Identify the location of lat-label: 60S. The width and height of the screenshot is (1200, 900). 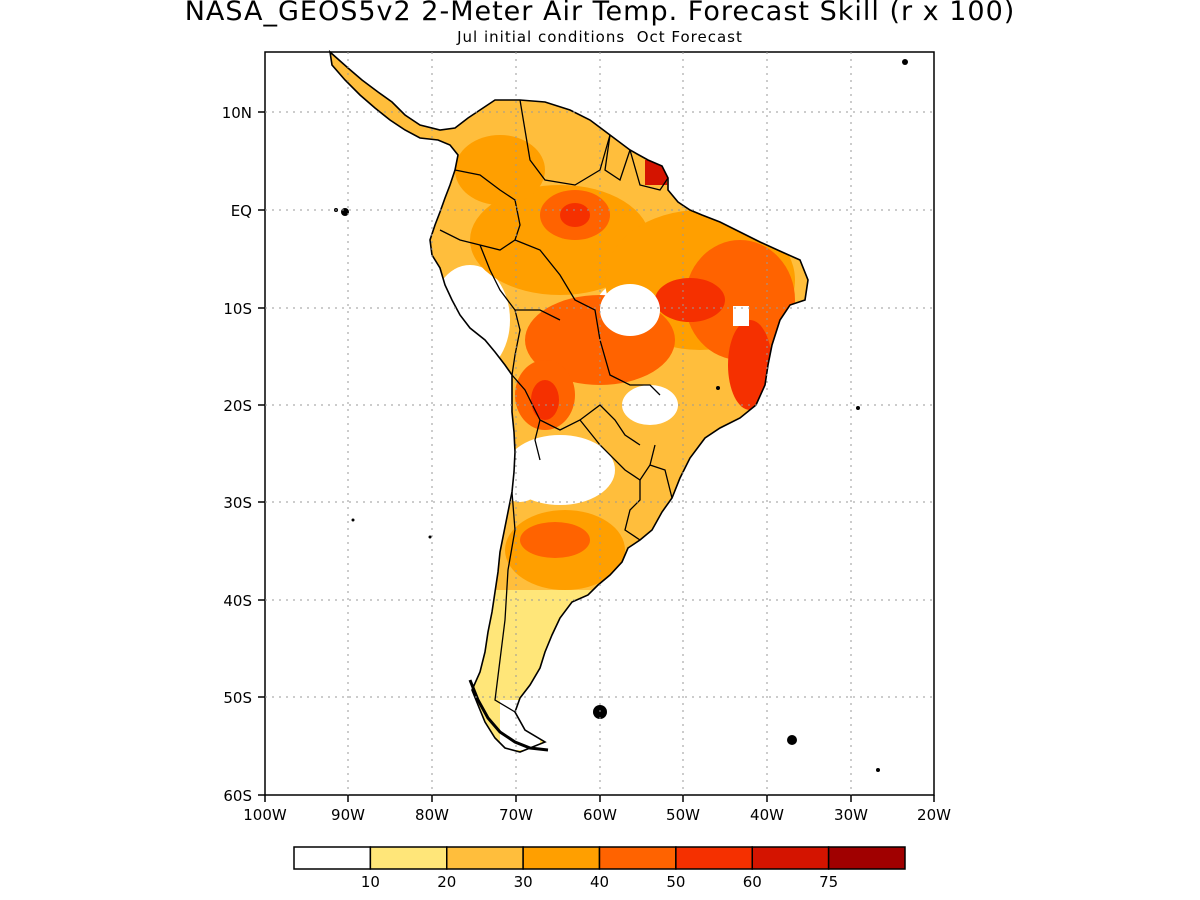
(237, 796).